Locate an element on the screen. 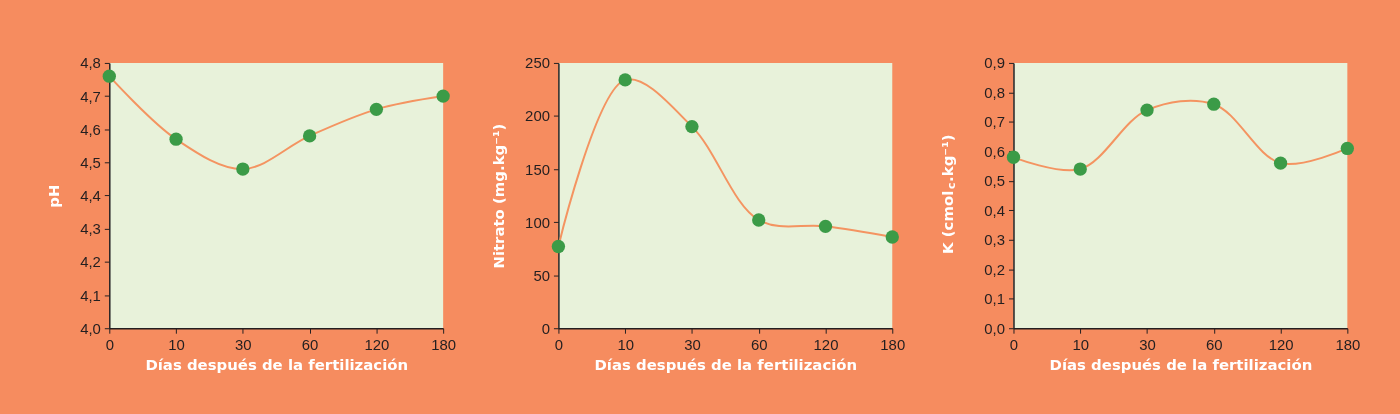 The image size is (1400, 414). y-tick-label: 4,4 is located at coordinates (90, 196).